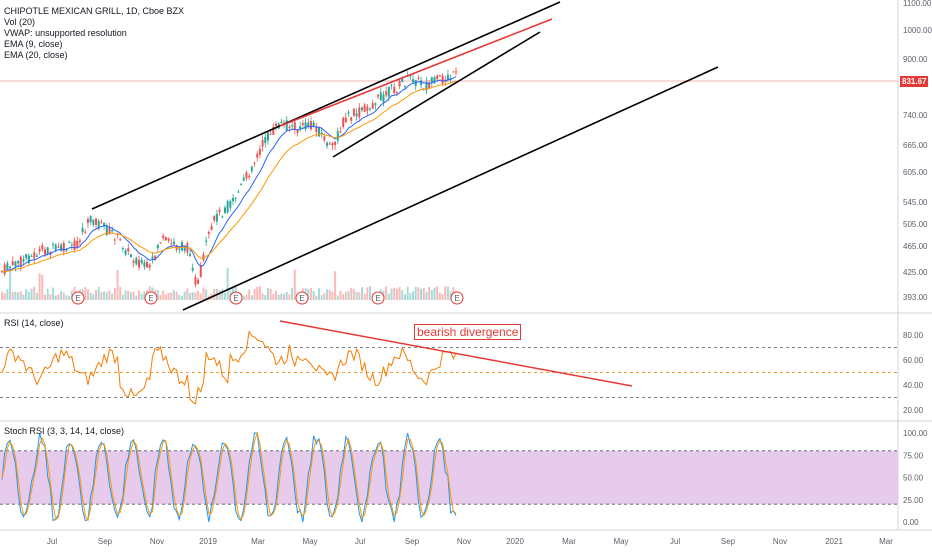  What do you see at coordinates (913, 478) in the screenshot?
I see `stoch-tick-label: 50.00` at bounding box center [913, 478].